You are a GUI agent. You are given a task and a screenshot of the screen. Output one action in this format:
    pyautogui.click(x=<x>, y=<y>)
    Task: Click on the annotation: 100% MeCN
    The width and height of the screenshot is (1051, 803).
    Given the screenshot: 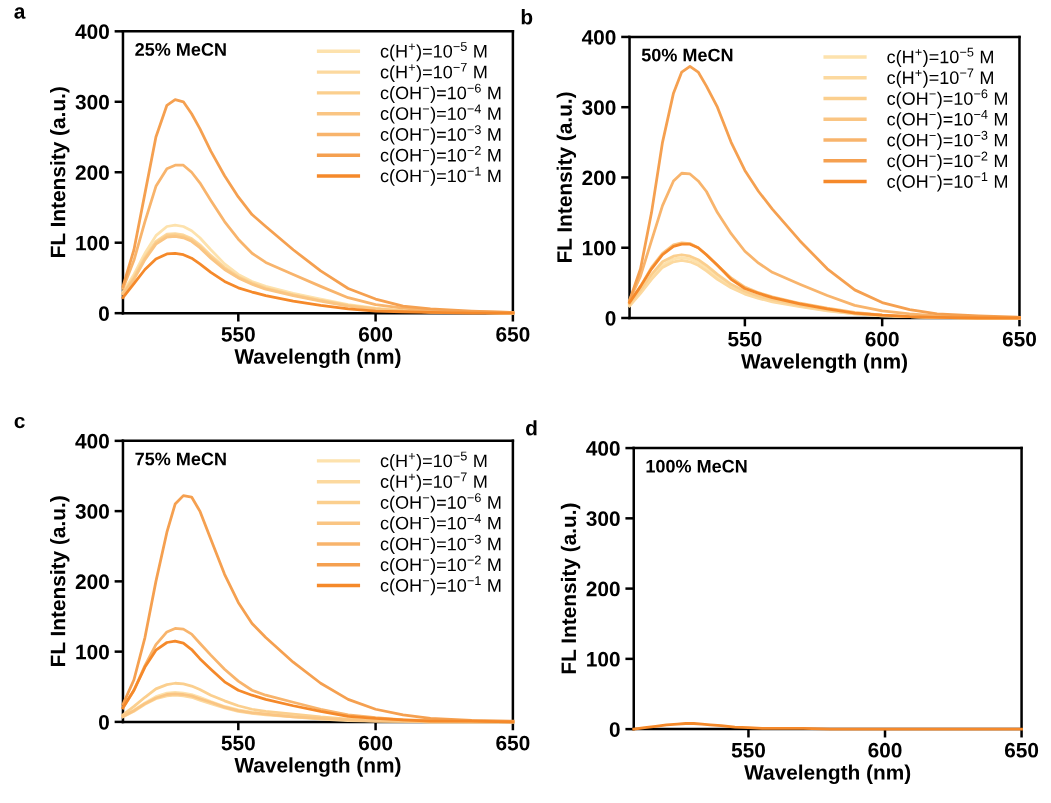 What is the action you would take?
    pyautogui.click(x=696, y=466)
    